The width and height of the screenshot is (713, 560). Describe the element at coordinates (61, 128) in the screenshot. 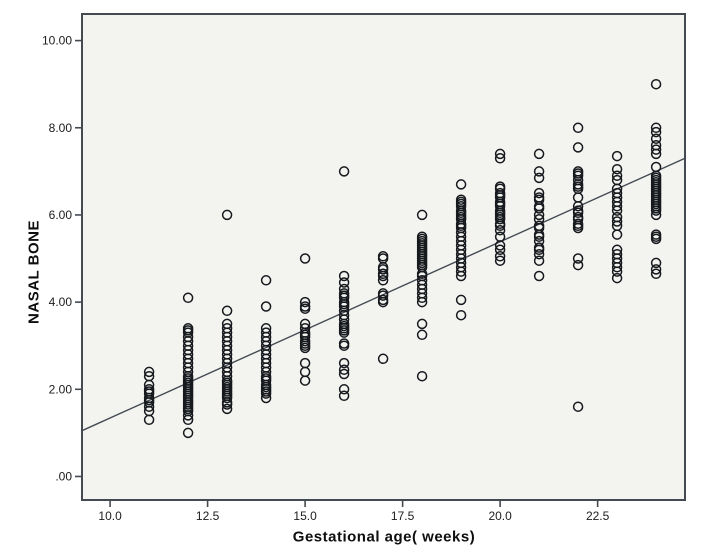

I see `y-axis-tick-label: 8.00` at that location.